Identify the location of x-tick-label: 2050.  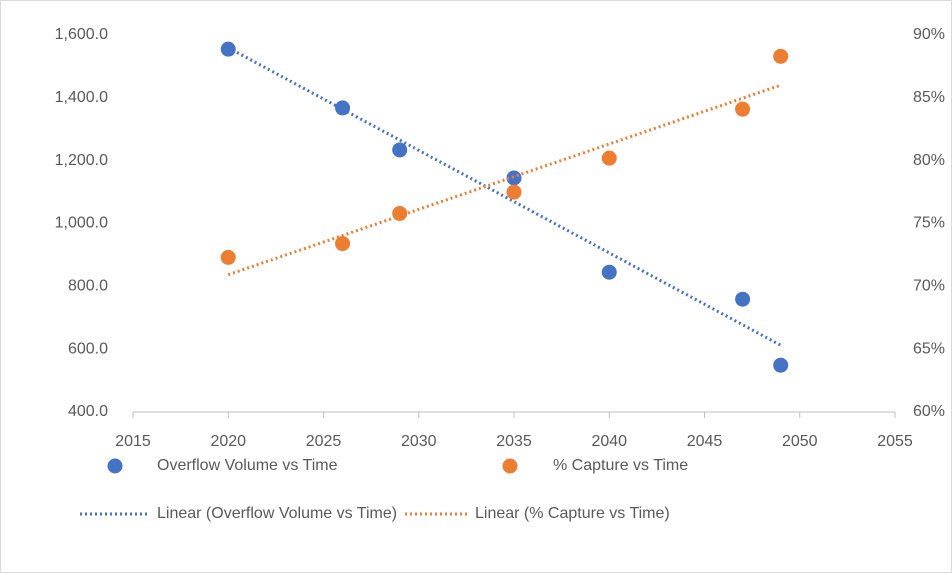
(800, 441).